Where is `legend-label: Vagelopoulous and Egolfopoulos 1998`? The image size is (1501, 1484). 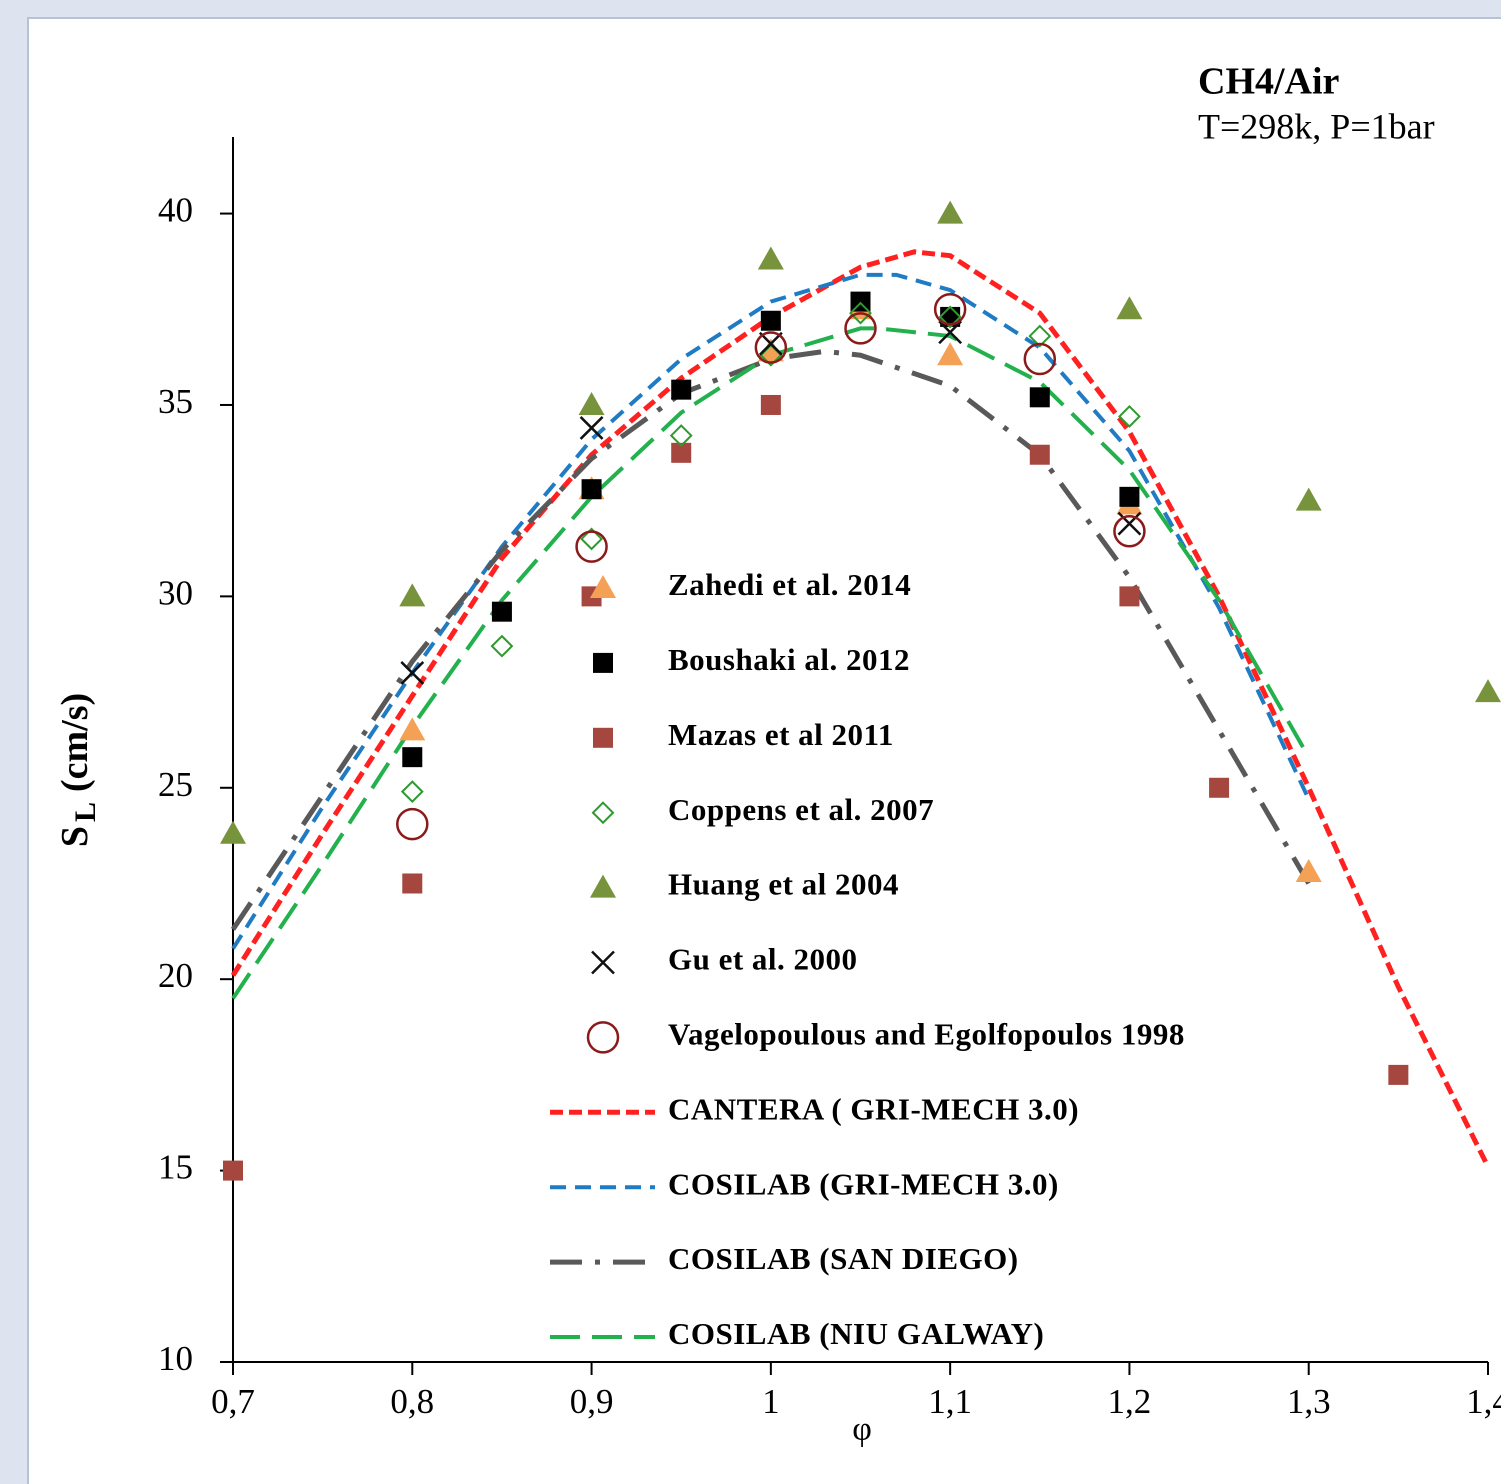
legend-label: Vagelopoulous and Egolfopoulos 1998 is located at coordinates (926, 1034).